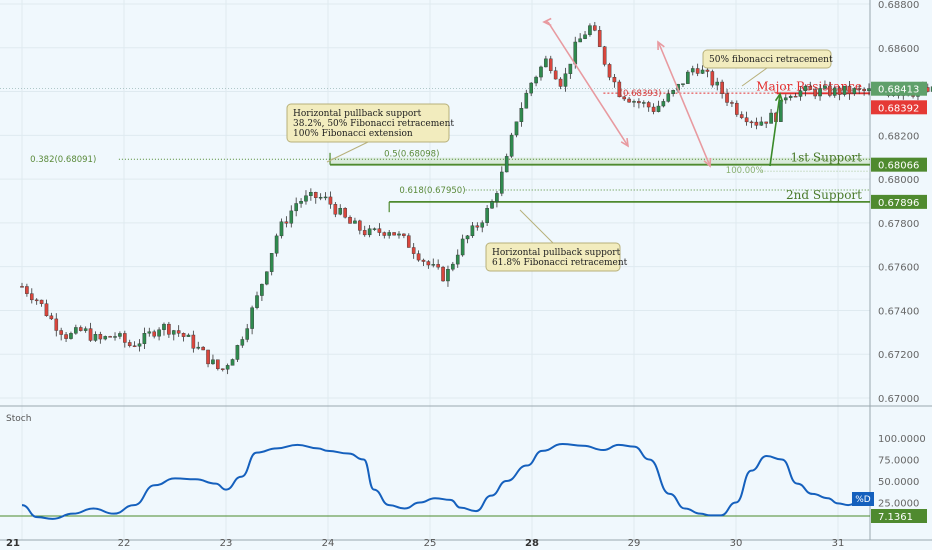 This screenshot has height=550, width=932. Describe the element at coordinates (440, 481) in the screenshot. I see `stoch-d-line` at that location.